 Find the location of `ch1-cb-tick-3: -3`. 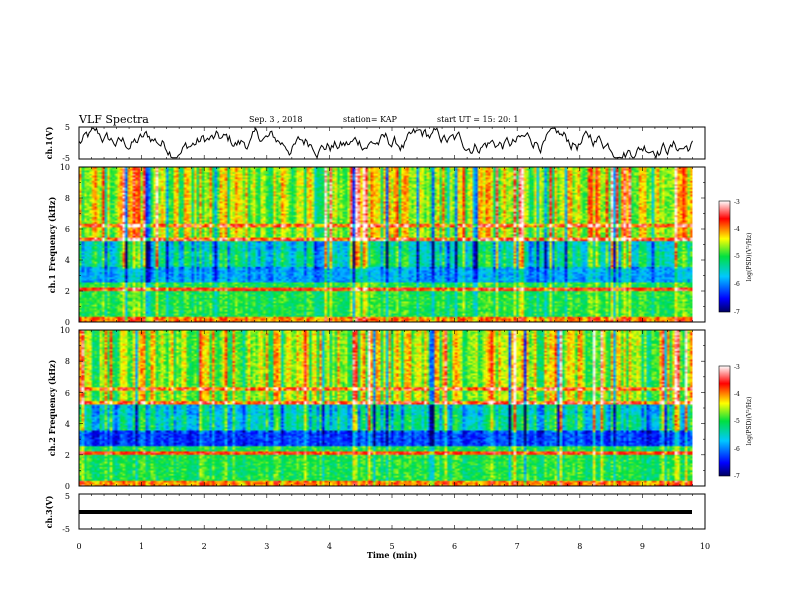

ch1-cb-tick-3: -3 is located at coordinates (737, 202).